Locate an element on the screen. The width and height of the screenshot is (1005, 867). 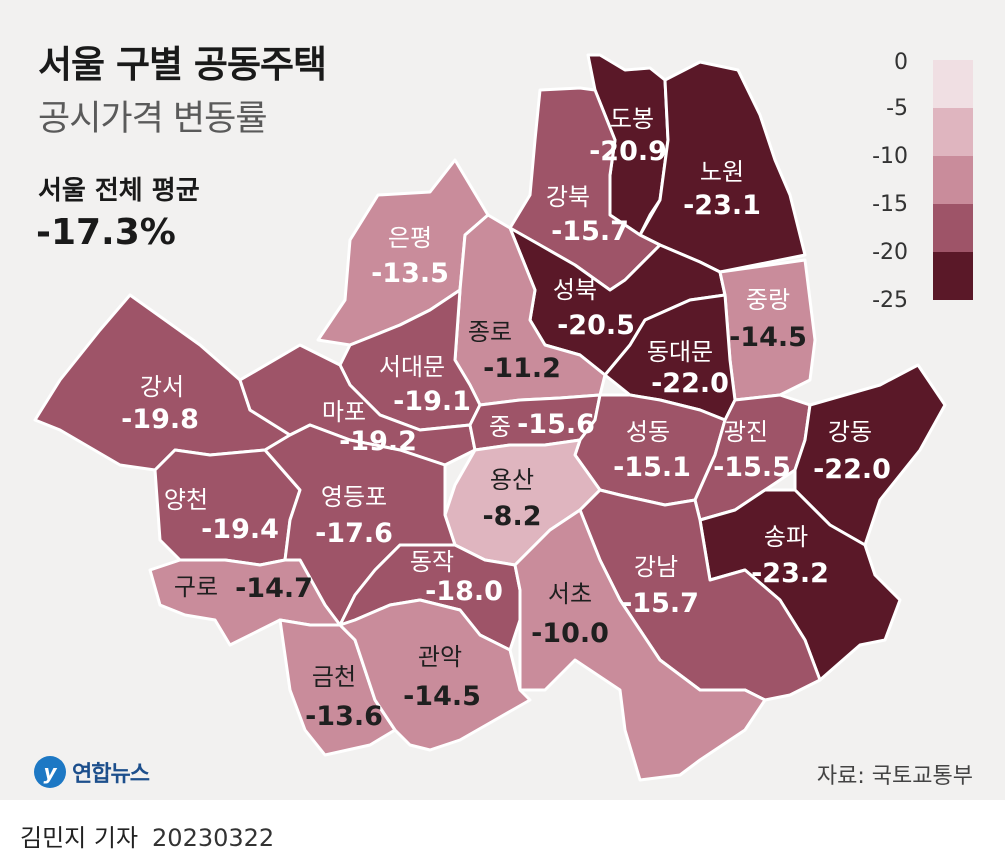
yonhap-logo-icon: y is located at coordinates (50, 772).